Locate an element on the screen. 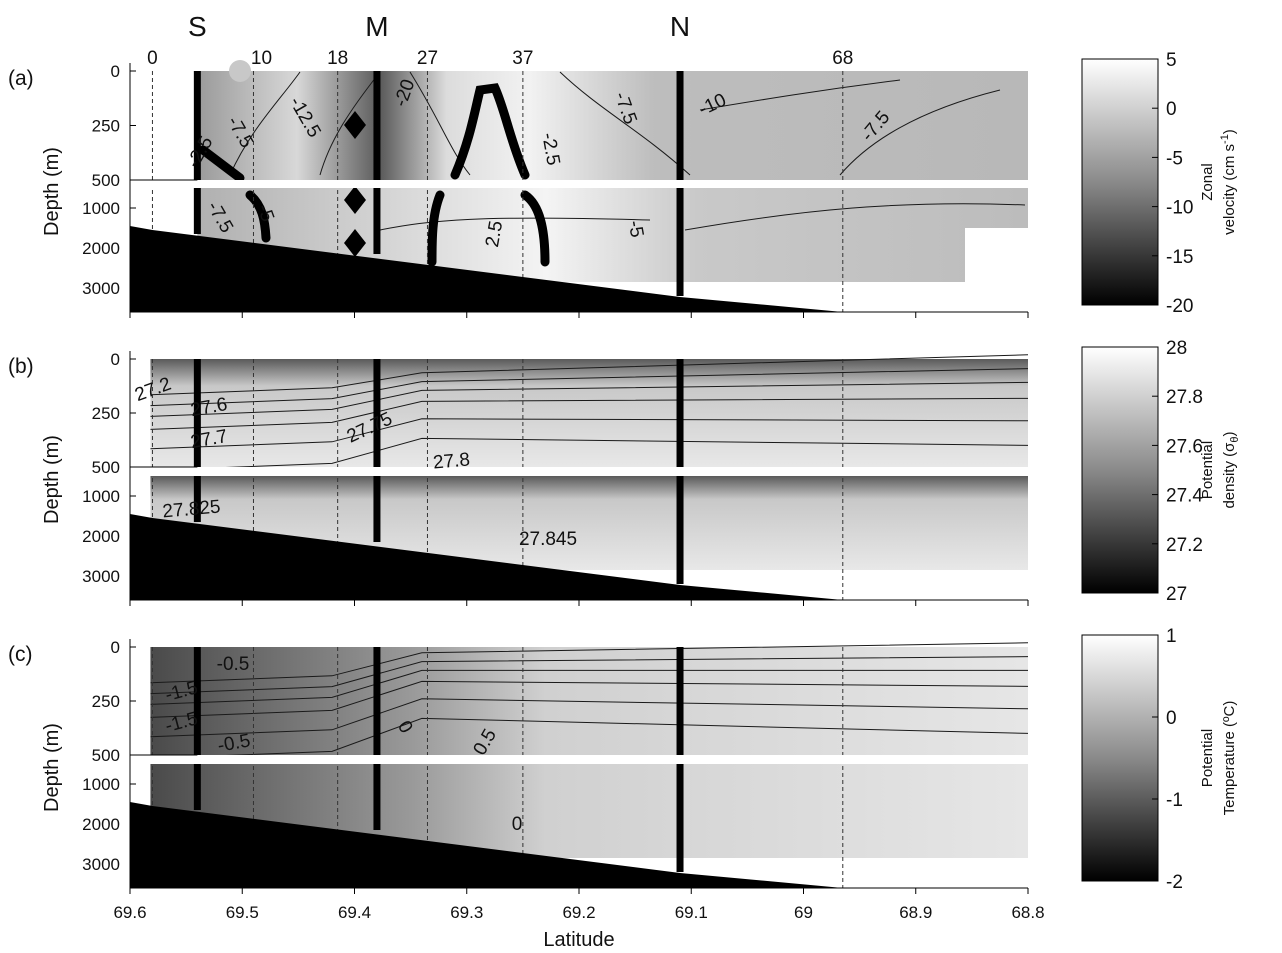  colorbar-label: density (σθ) is located at coordinates (1231, 469).